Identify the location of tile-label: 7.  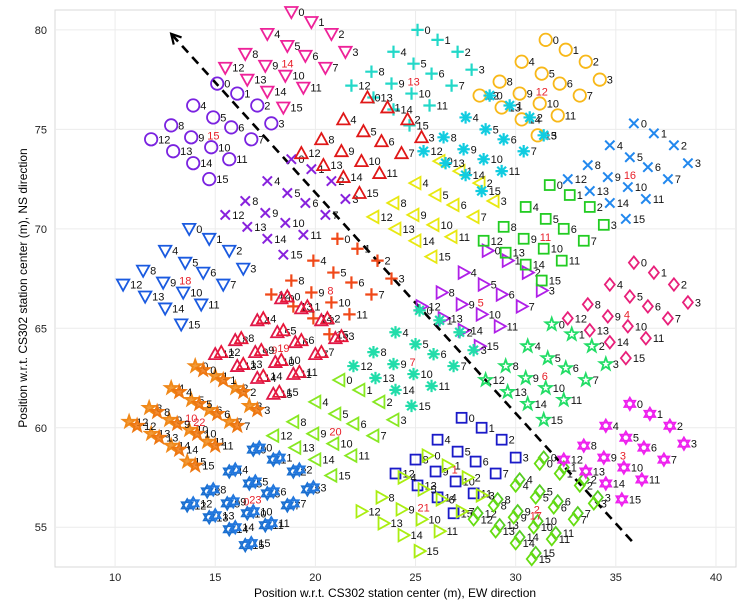
(413, 363).